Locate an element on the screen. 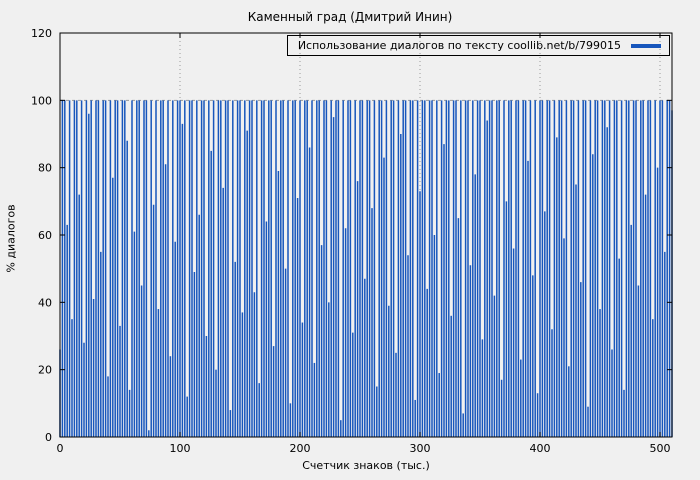  y-tick-label: 40 is located at coordinates (45, 302).